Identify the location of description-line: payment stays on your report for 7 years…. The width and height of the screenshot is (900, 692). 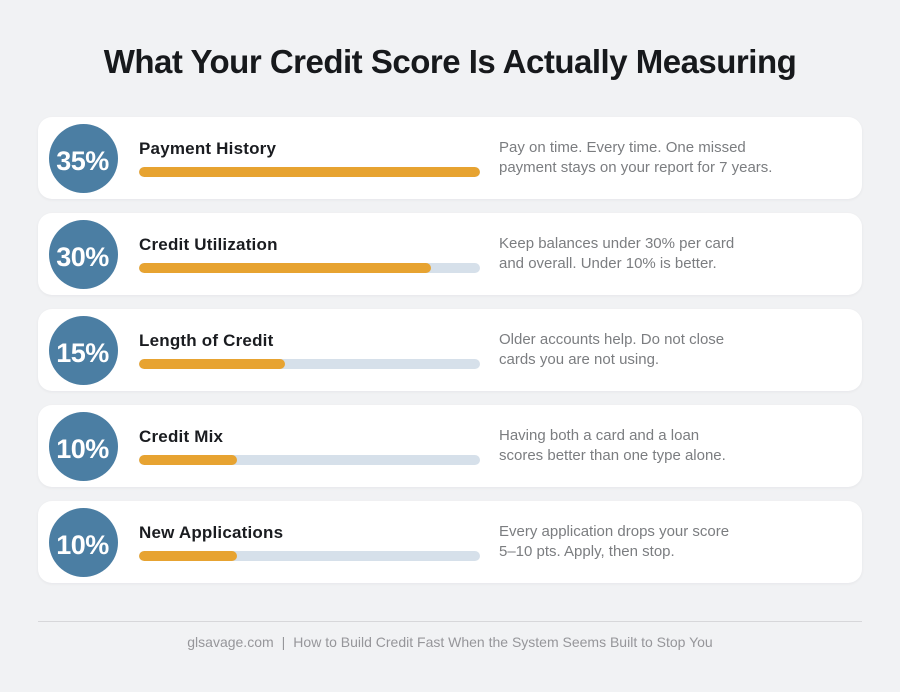
(636, 167).